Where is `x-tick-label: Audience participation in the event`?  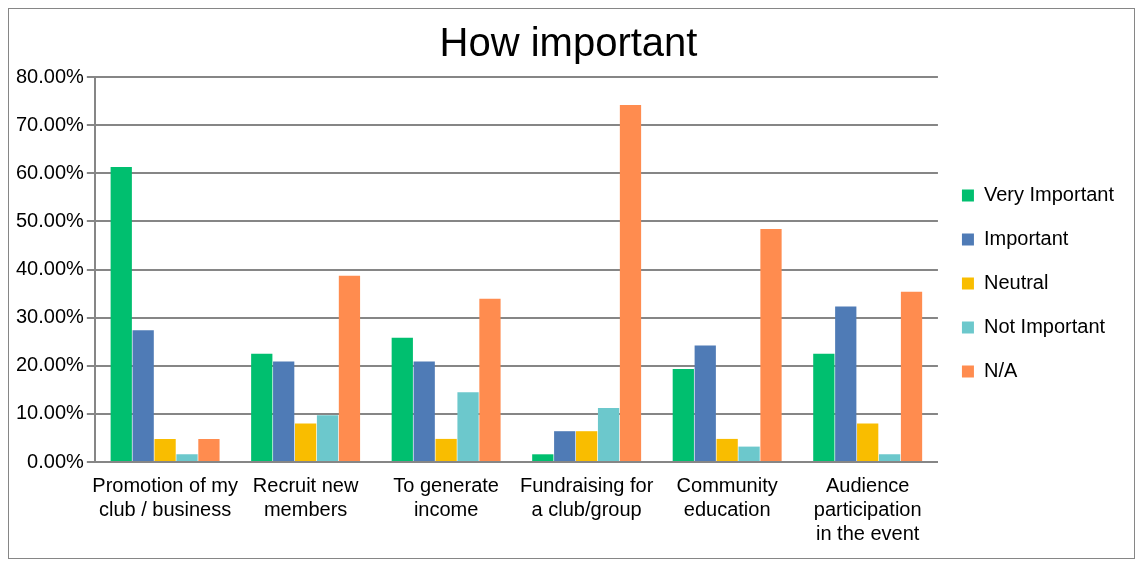
x-tick-label: Audience participation in the event is located at coordinates (867, 508).